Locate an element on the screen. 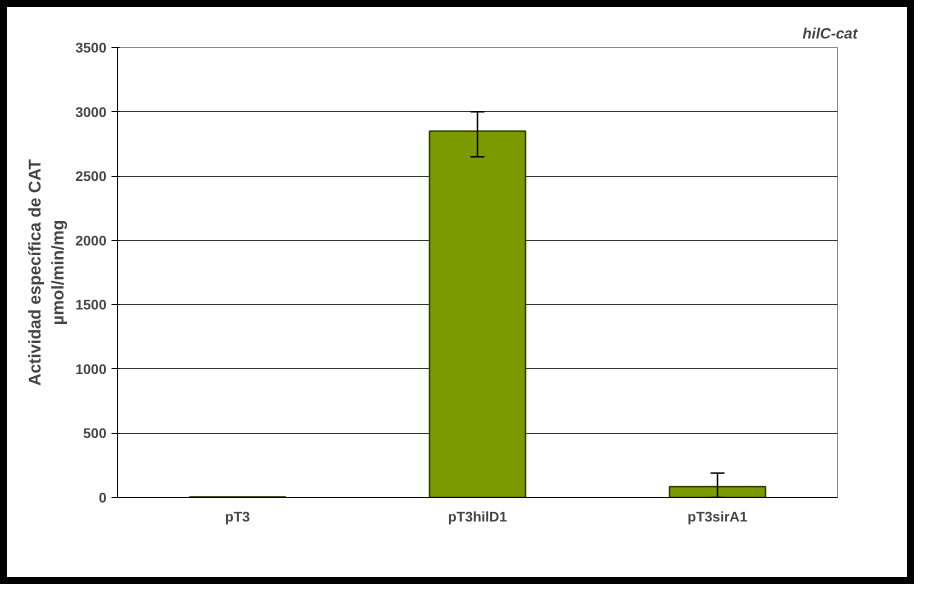 This screenshot has height=603, width=934. y-tick-label: 3500 is located at coordinates (91, 48).